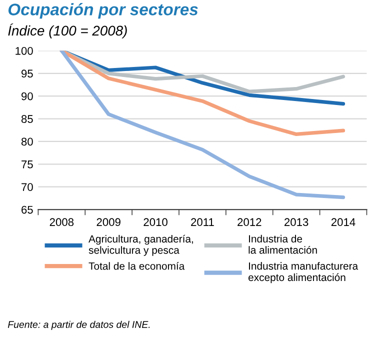  Describe the element at coordinates (250, 222) in the screenshot. I see `x-tick-label: 2012` at that location.